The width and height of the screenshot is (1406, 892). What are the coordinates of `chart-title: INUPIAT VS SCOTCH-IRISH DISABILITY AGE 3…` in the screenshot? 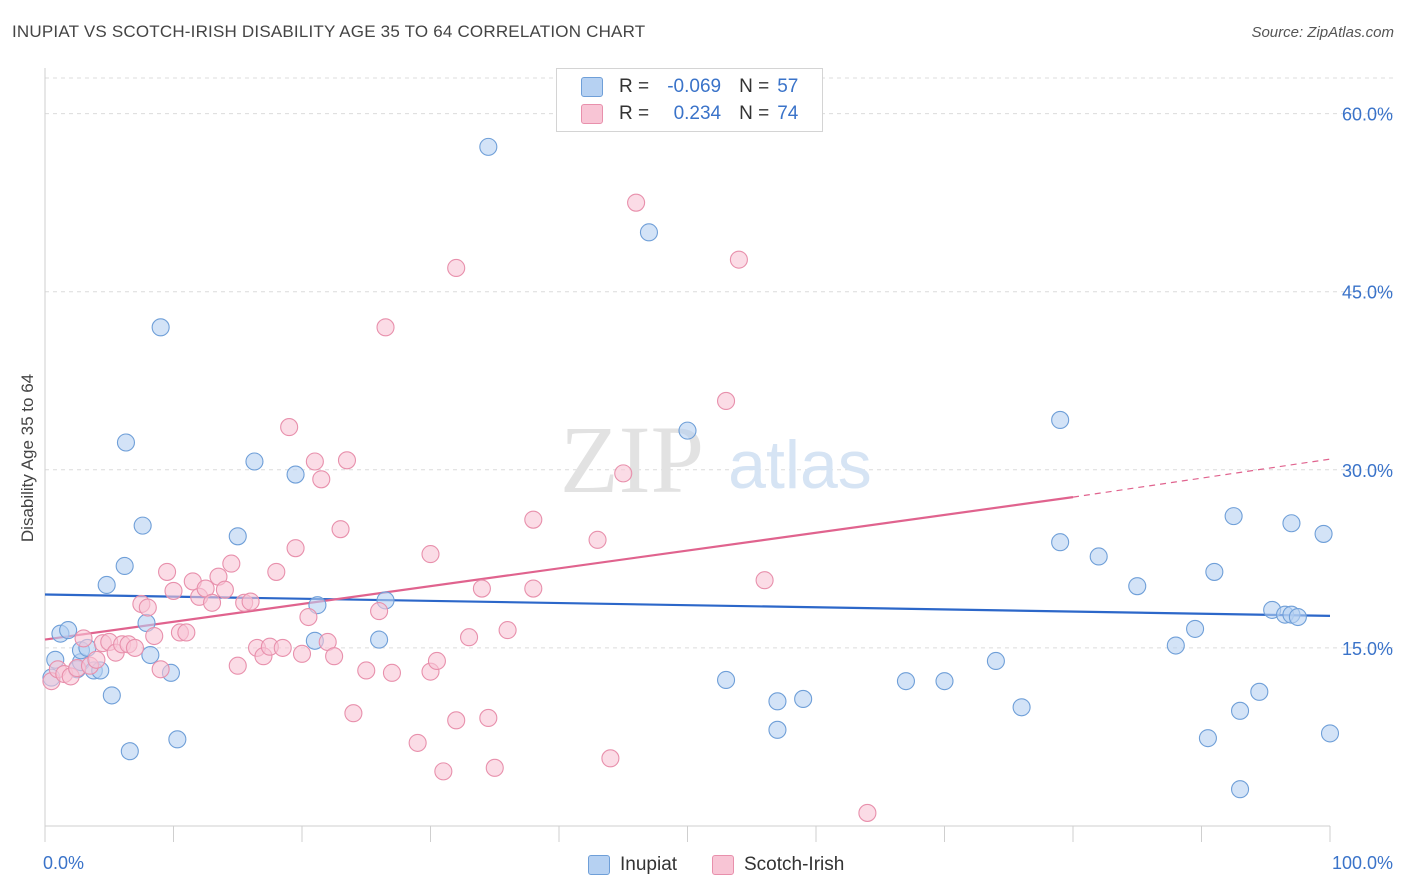 It's located at (329, 31).